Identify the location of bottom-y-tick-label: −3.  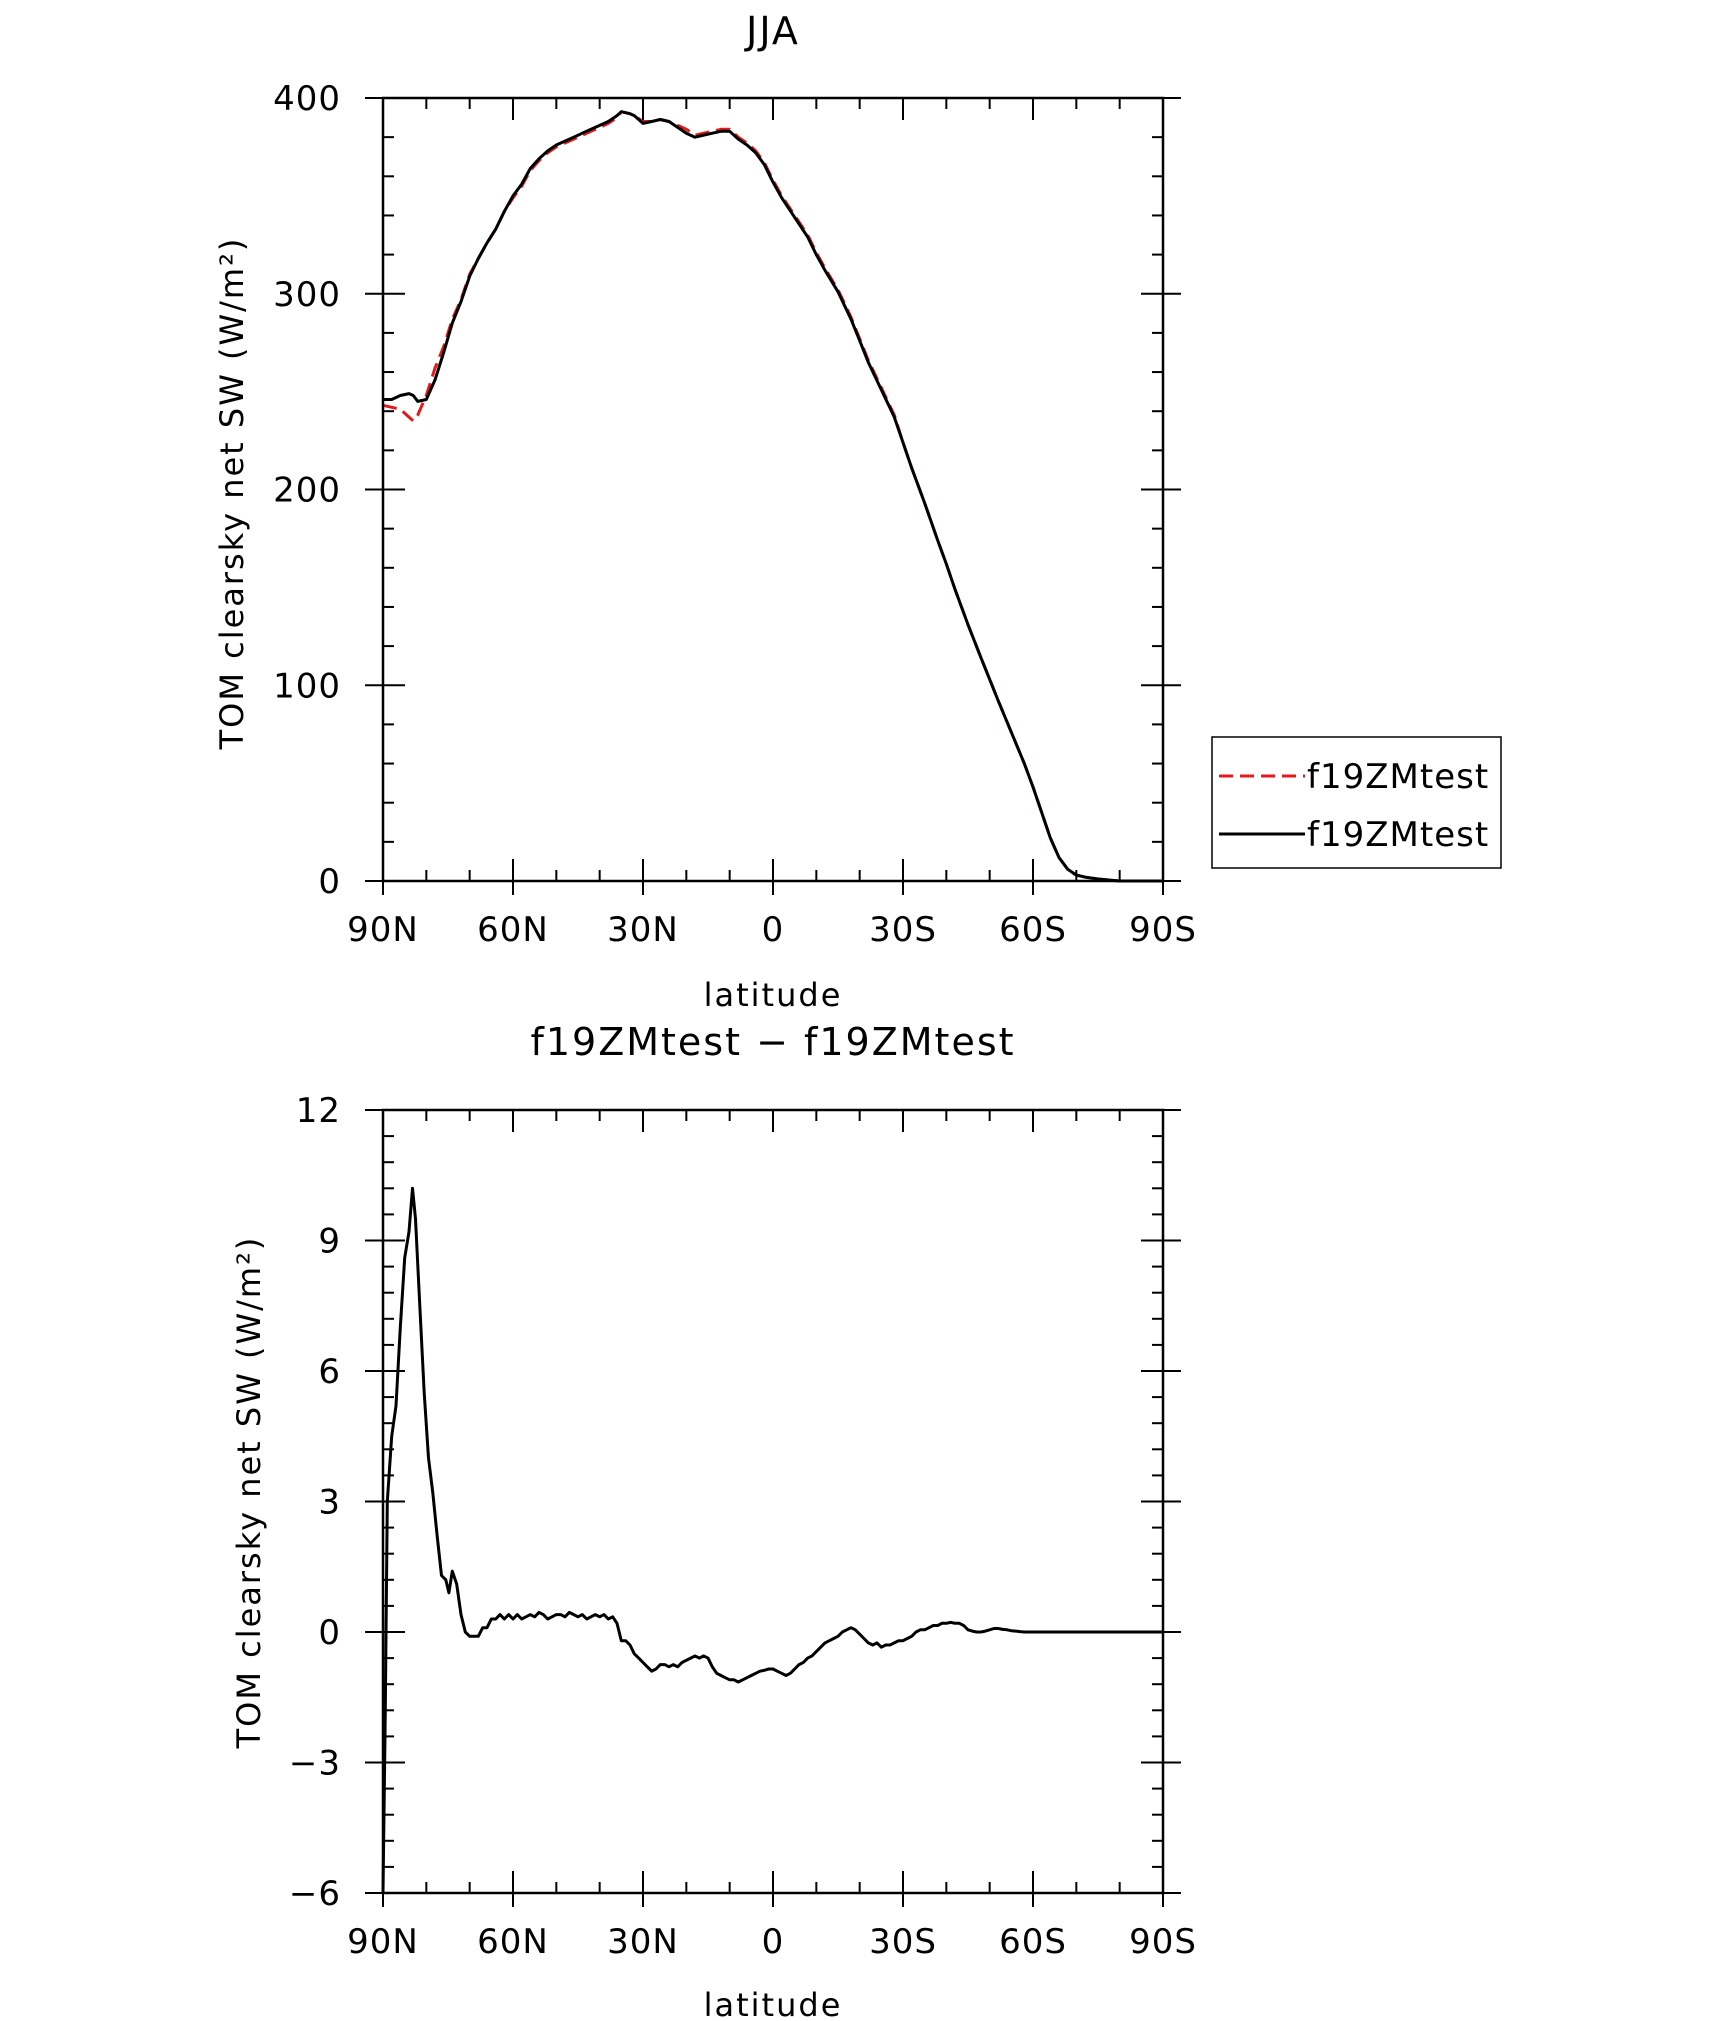
(315, 1764).